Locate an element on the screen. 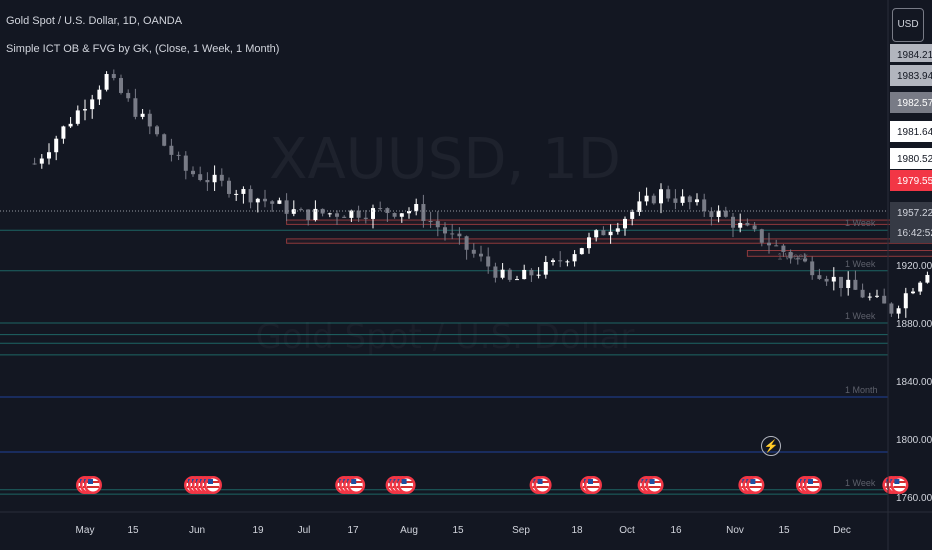  time-axis: May 15 Jun 19 Jul 17 Aug 15 Sep 18 Oct 16 Nov 15 Dec is located at coordinates (463, 530).